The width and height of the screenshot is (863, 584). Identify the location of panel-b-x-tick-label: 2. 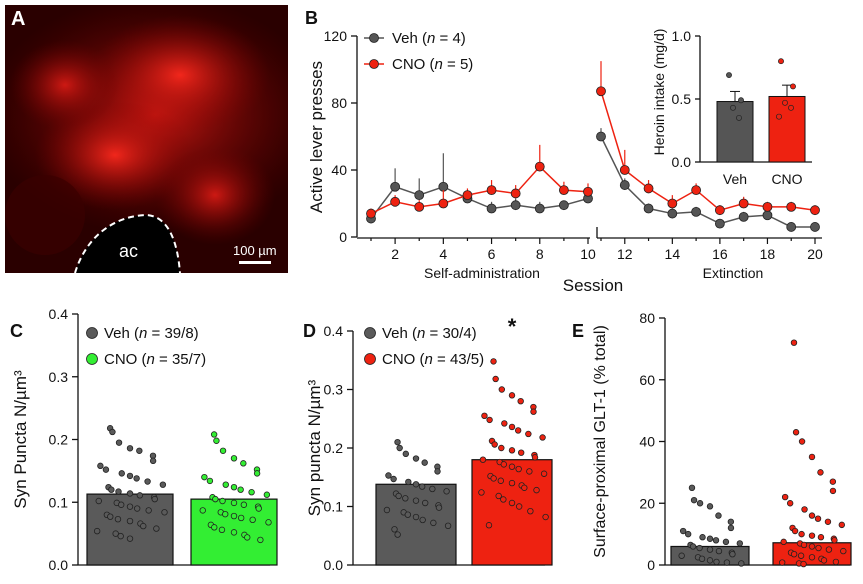
(395, 254).